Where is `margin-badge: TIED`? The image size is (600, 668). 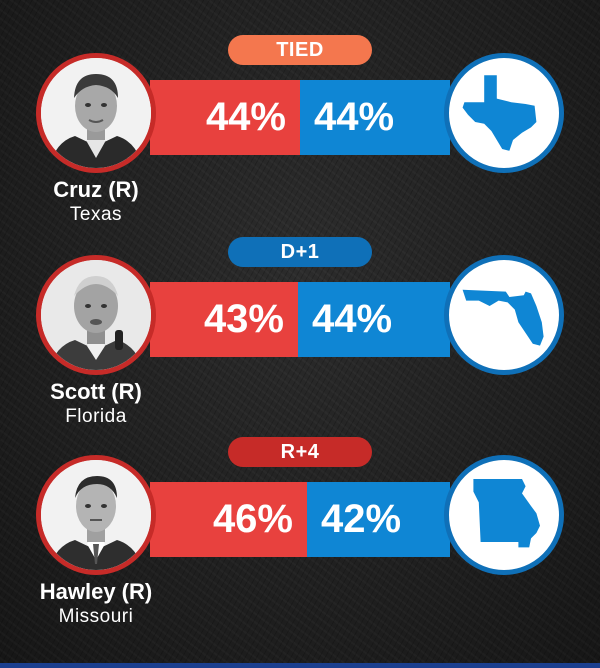
margin-badge: TIED is located at coordinates (300, 50).